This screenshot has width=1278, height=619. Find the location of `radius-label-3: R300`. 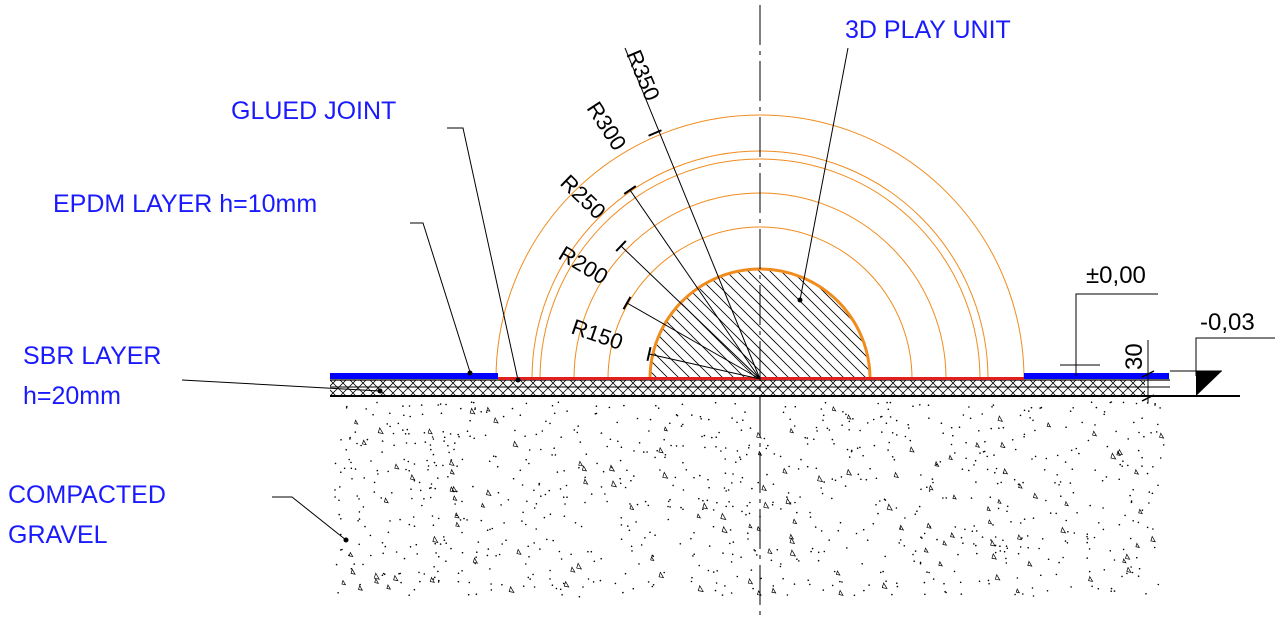

radius-label-3: R300 is located at coordinates (607, 126).